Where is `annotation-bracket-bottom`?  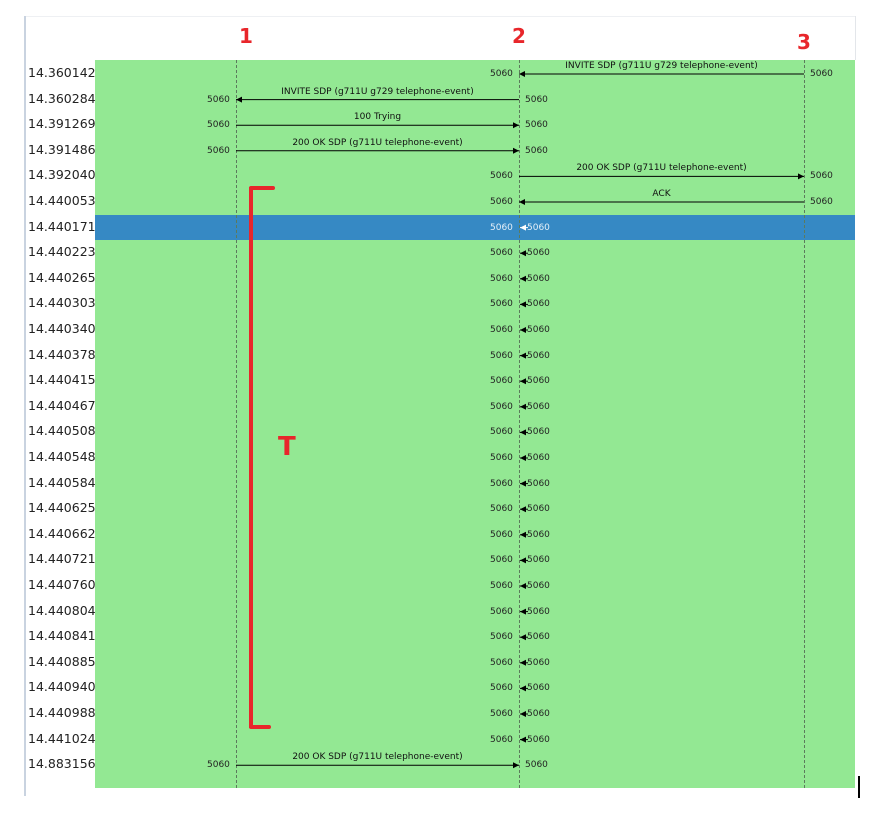 annotation-bracket-bottom is located at coordinates (260, 727).